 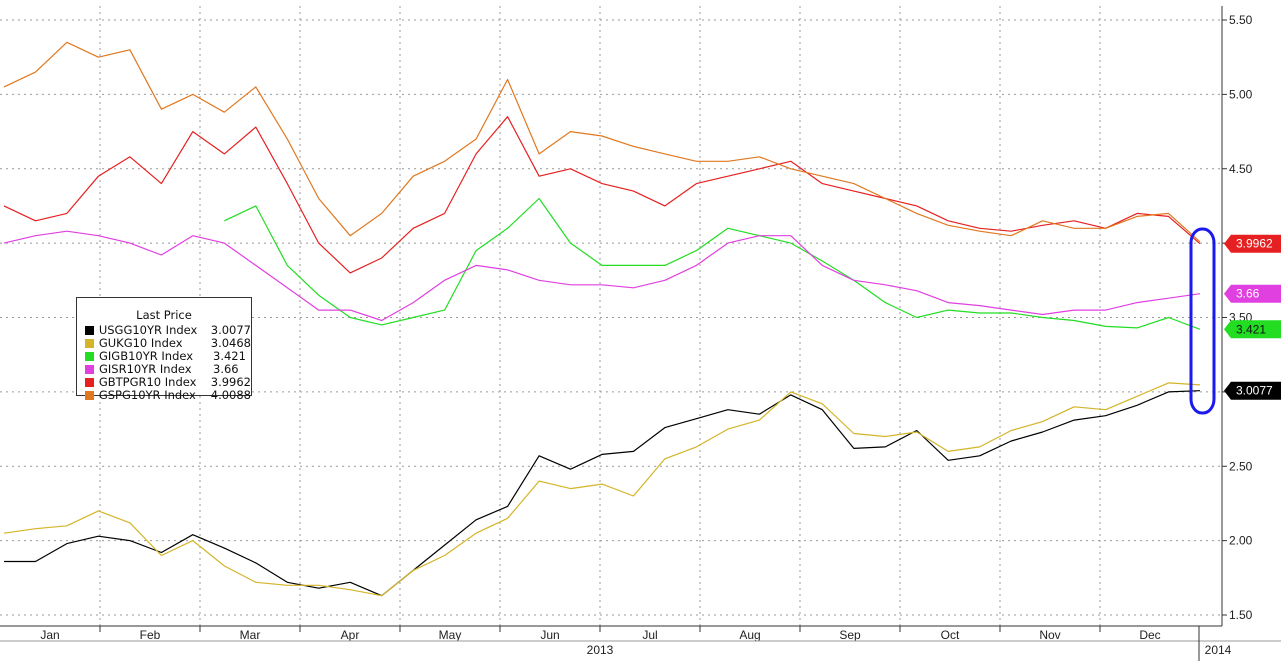 I want to click on year-label-2013: 2013, so click(x=600, y=650).